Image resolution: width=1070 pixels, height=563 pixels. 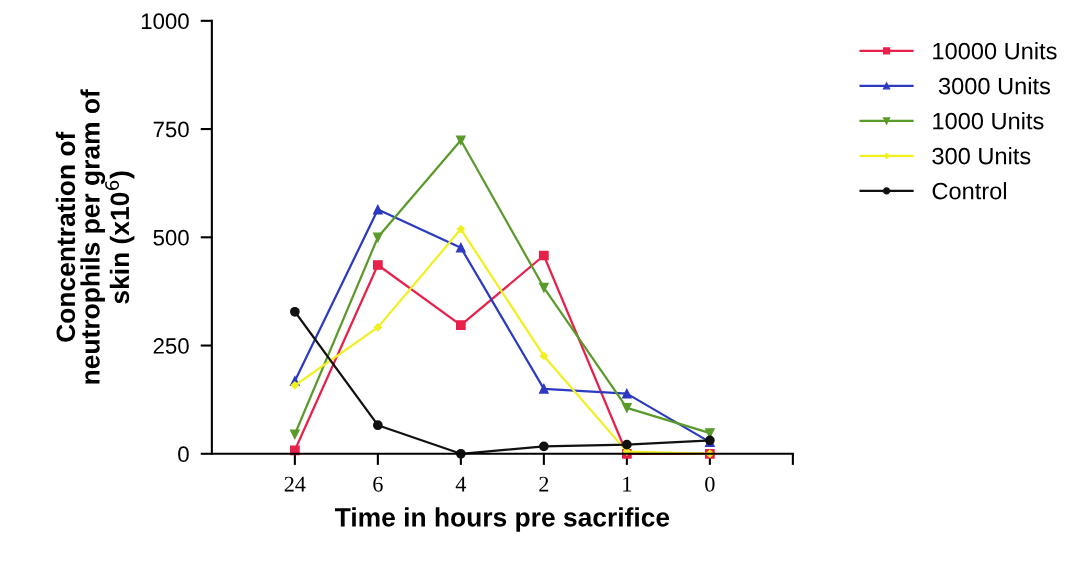 I want to click on y-tick-label: 750, so click(x=171, y=129).